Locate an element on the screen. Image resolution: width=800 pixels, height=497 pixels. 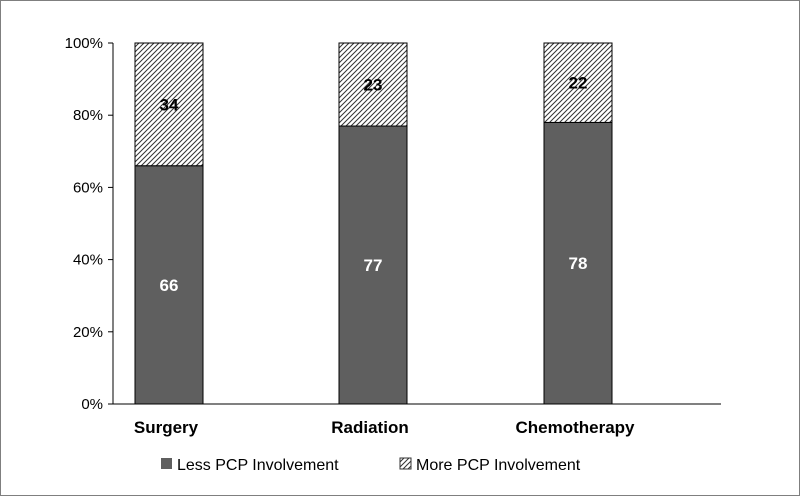
y-tick-label: 0% is located at coordinates (92, 404).